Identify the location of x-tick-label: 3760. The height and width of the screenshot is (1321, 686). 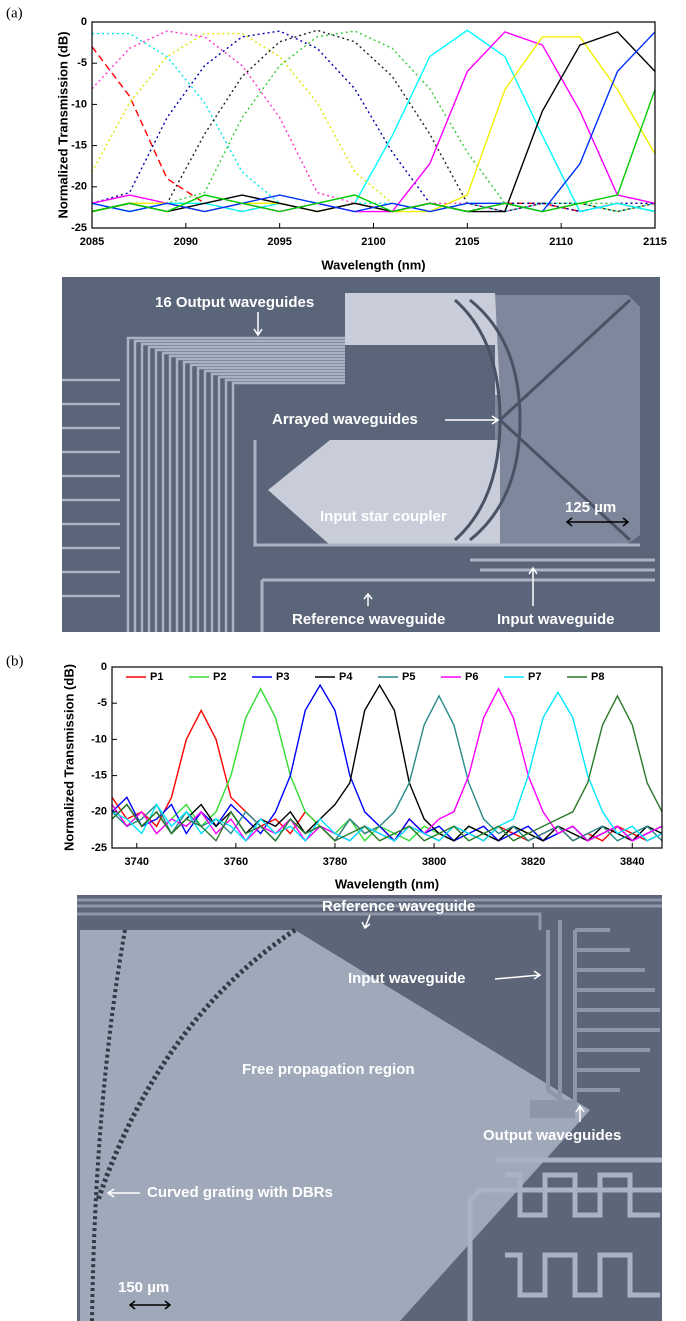
(236, 862).